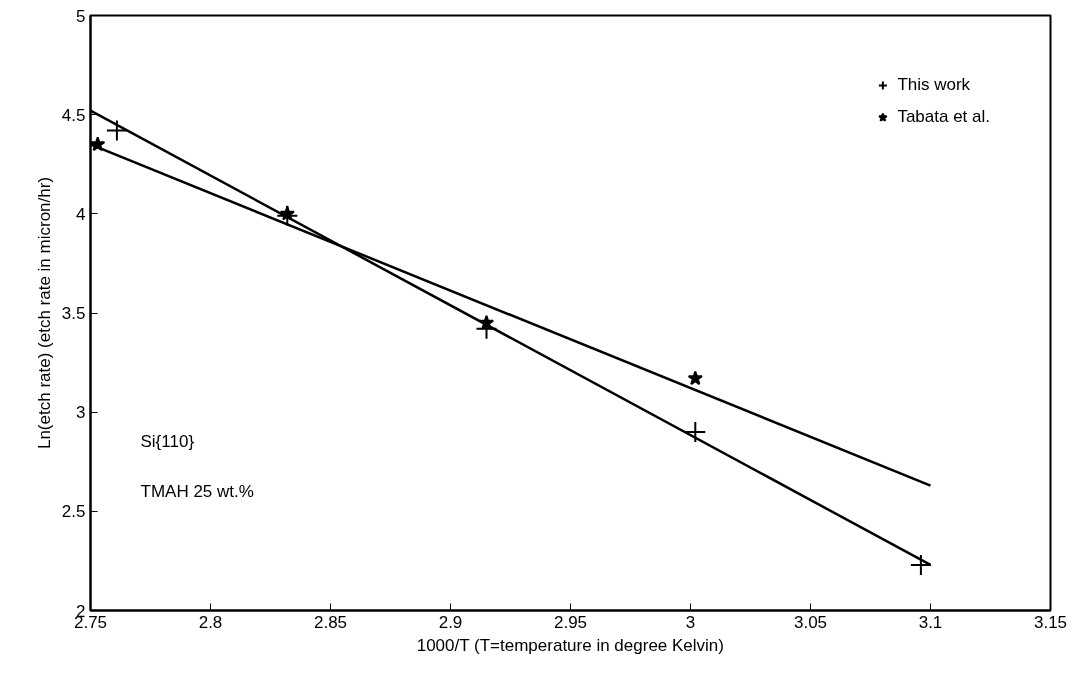 The width and height of the screenshot is (1087, 690). Describe the element at coordinates (44, 313) in the screenshot. I see `y-axis-title: Ln(etch rate) (etch rate in micron/hr)` at that location.